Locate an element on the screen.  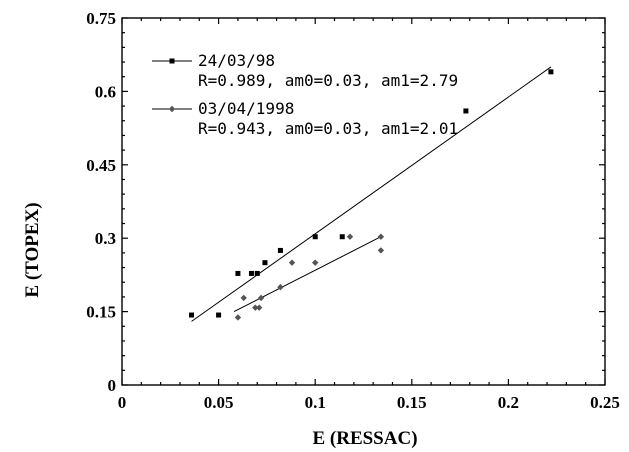
y-tick-label: 0.75 is located at coordinates (101, 18).